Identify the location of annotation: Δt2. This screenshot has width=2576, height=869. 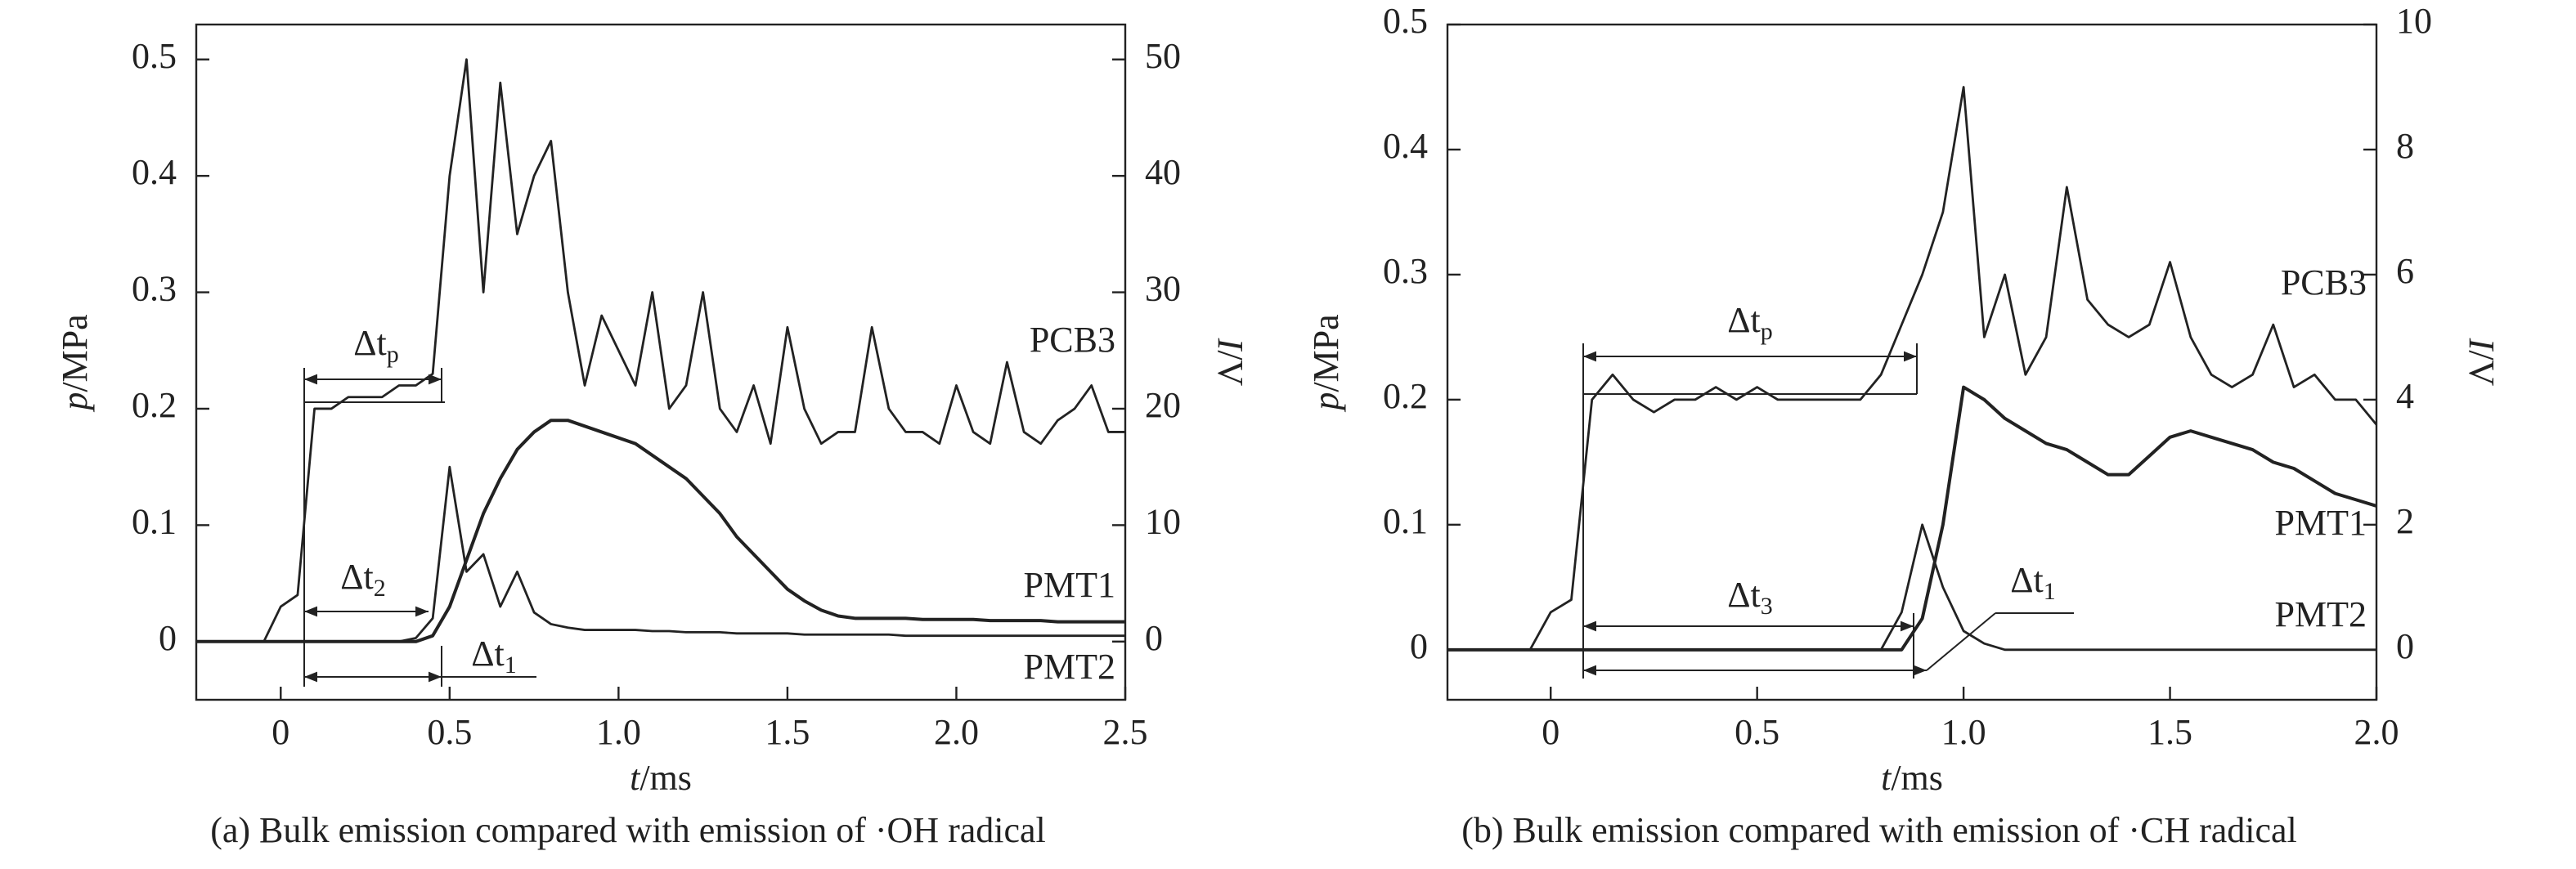
(363, 579).